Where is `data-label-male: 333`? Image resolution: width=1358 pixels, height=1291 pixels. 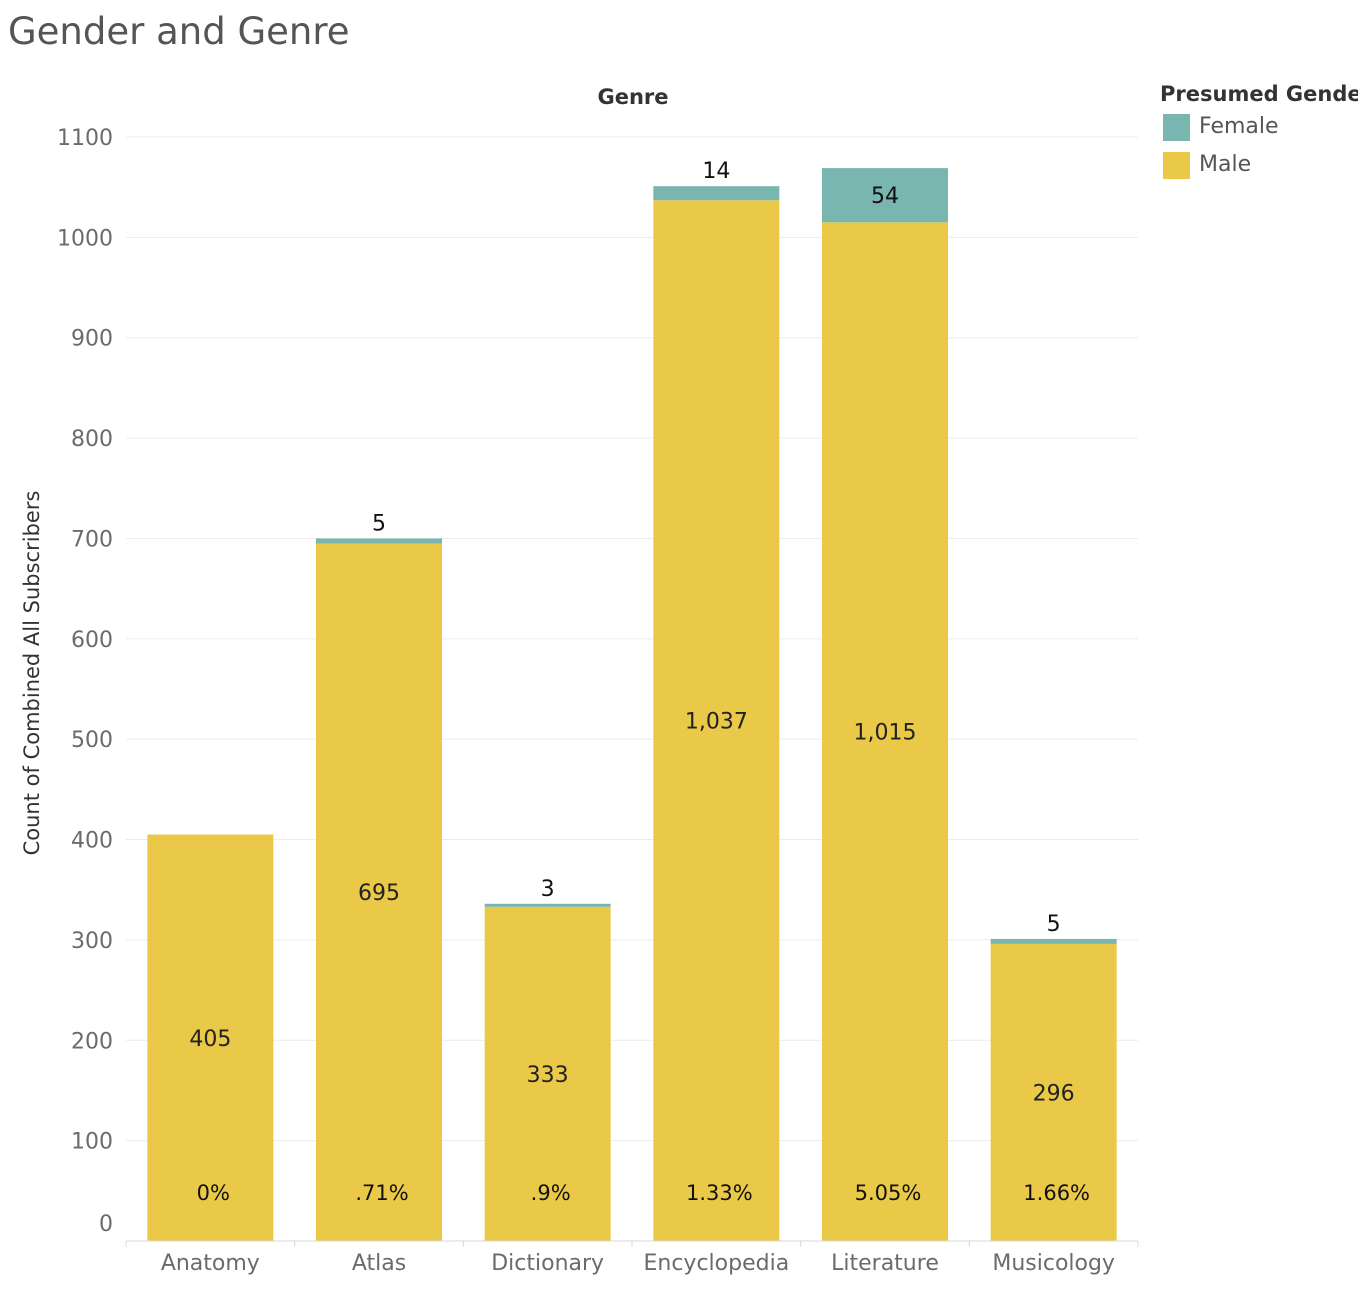 data-label-male: 333 is located at coordinates (548, 1075).